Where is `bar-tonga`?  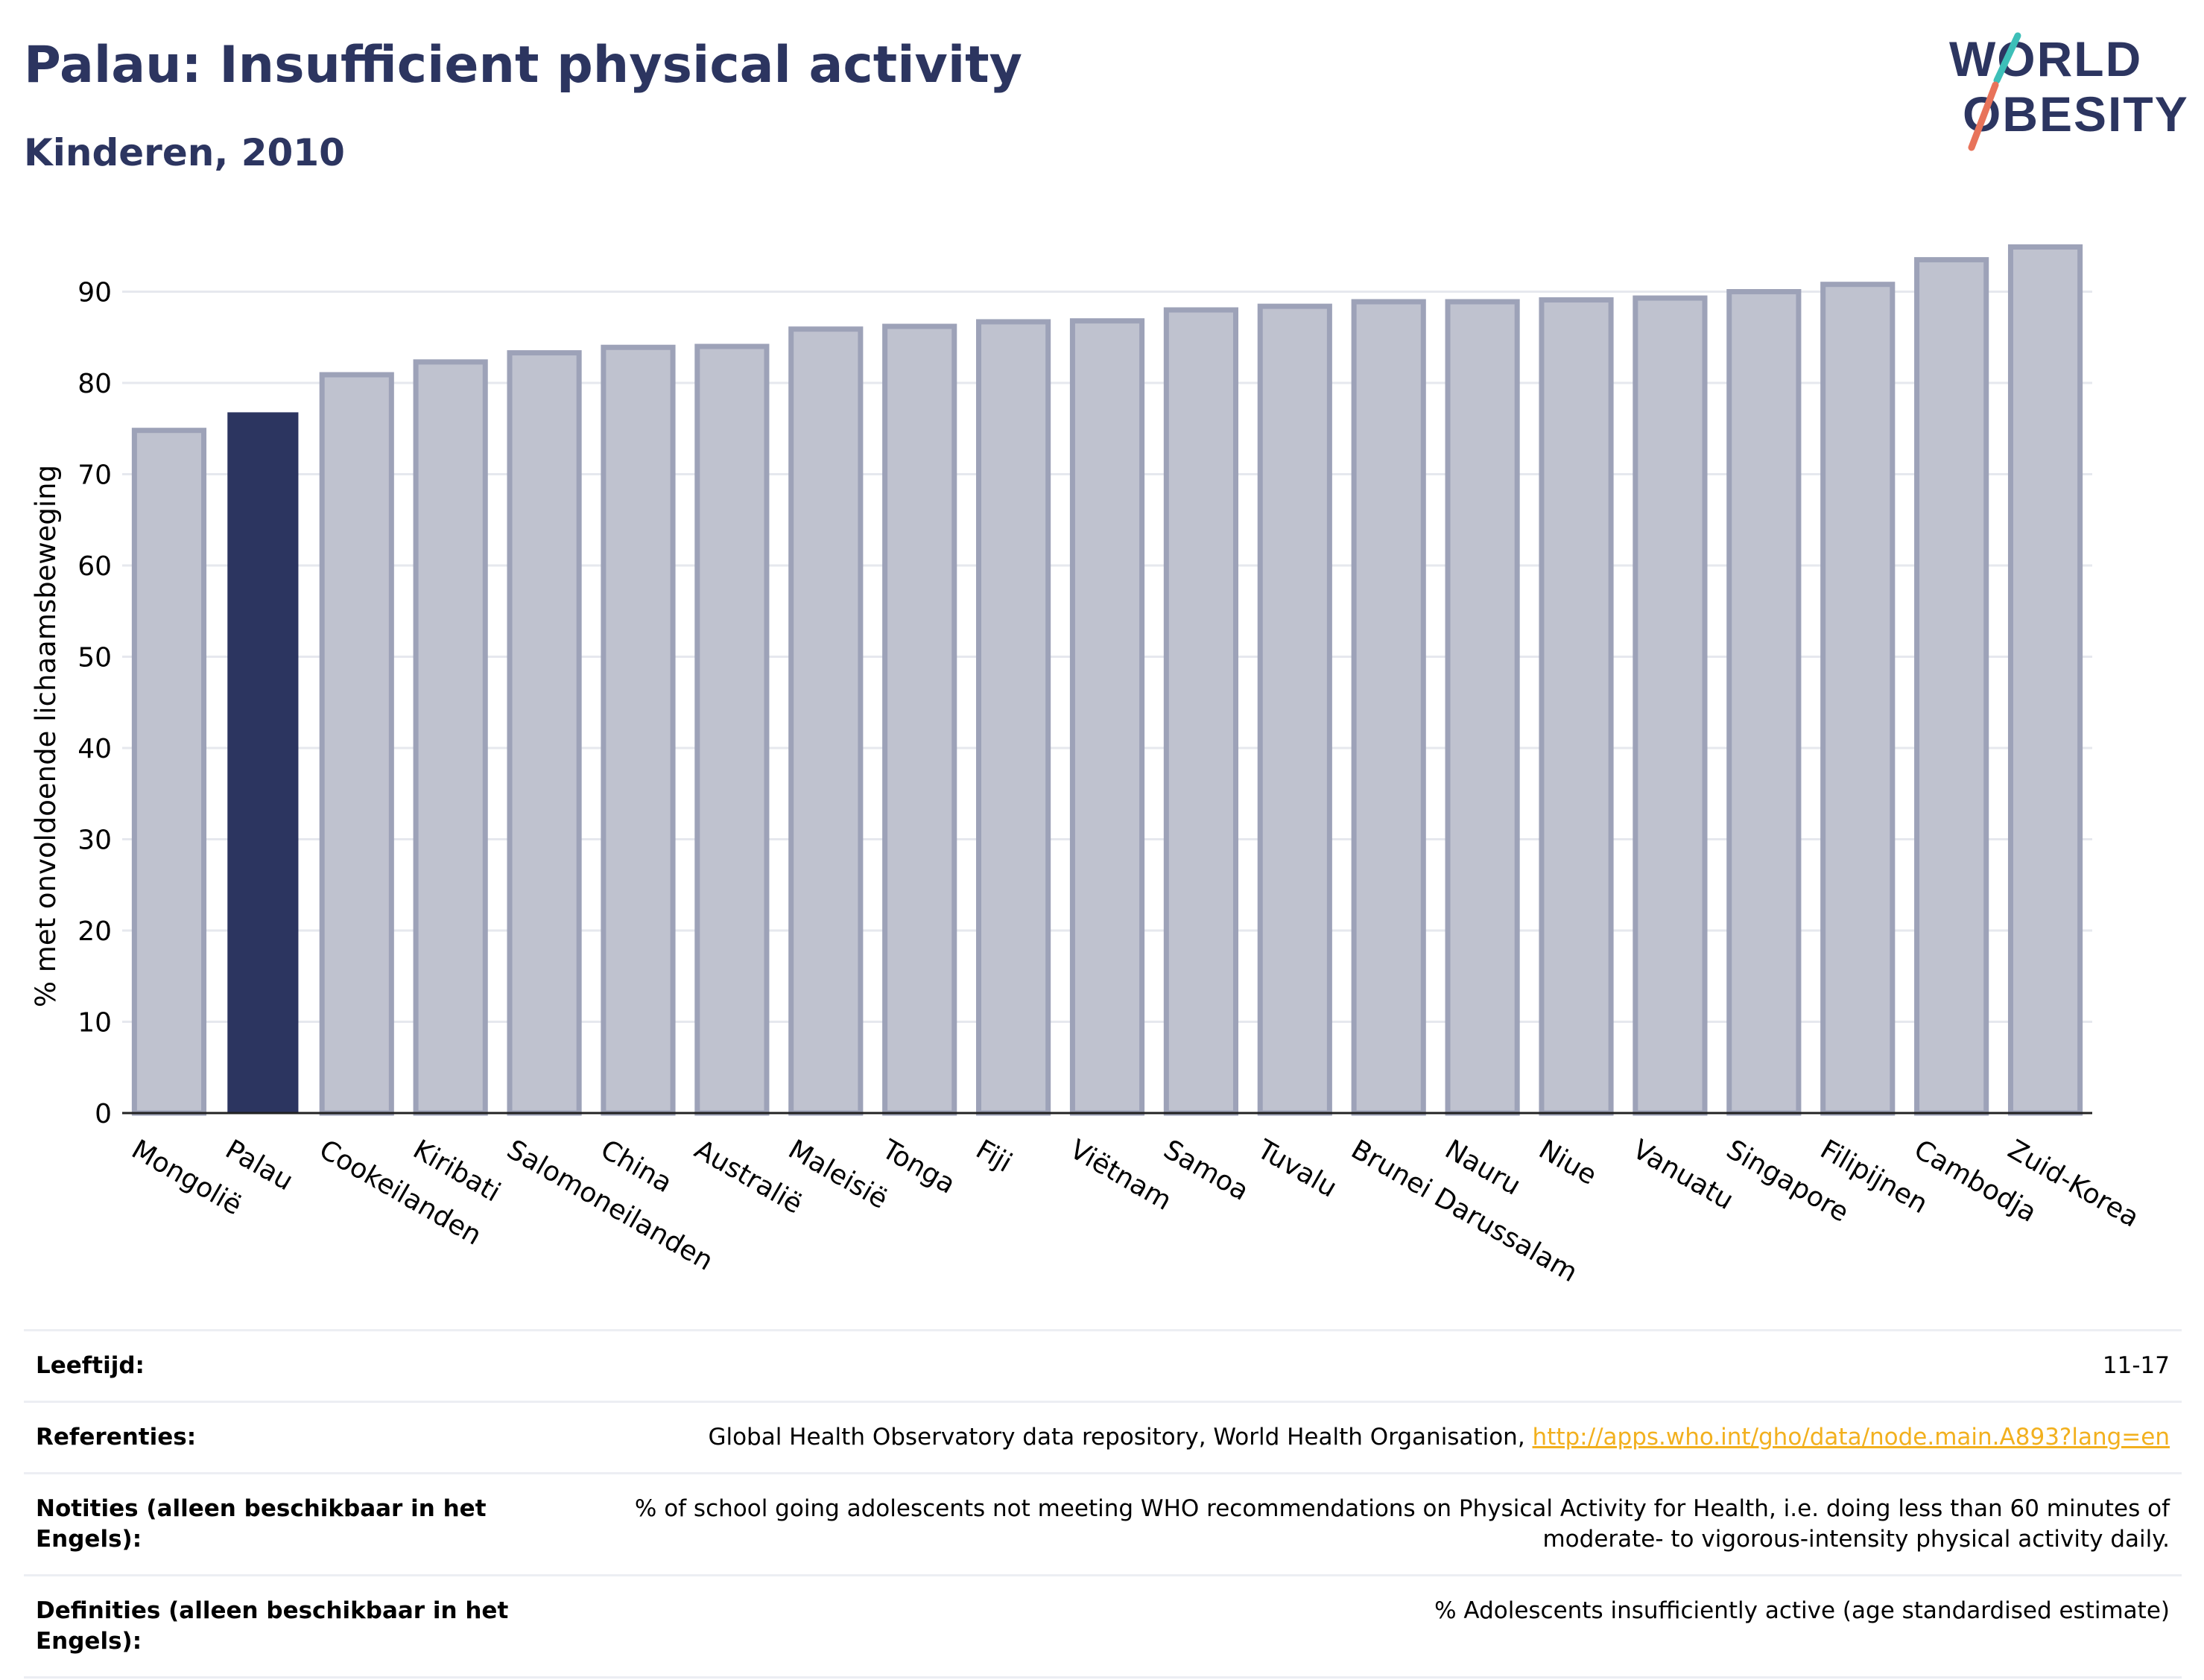 bar-tonga is located at coordinates (919, 719).